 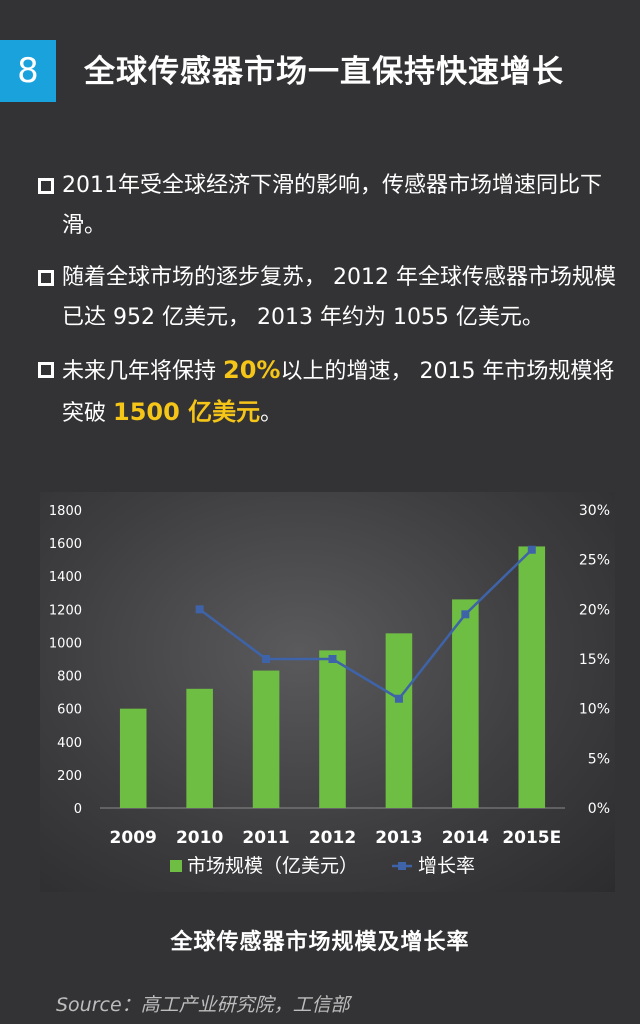 I want to click on y2-tick-label: 10%, so click(x=594, y=710).